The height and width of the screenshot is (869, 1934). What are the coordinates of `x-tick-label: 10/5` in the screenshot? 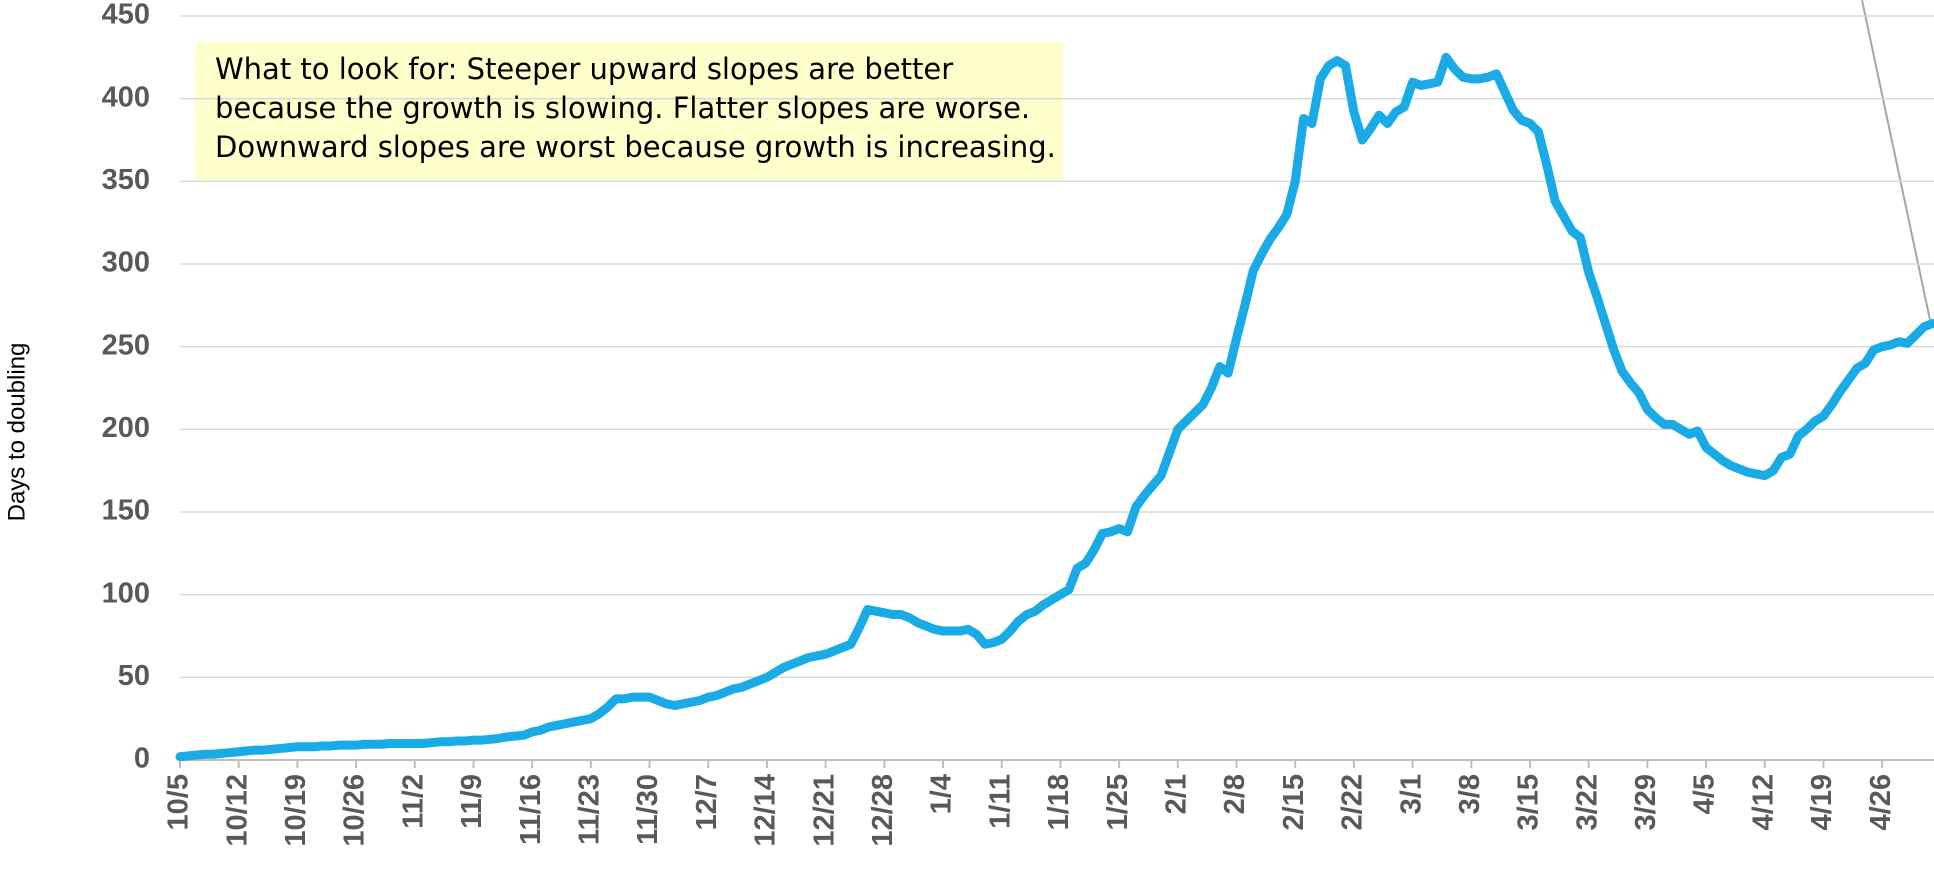 It's located at (179, 802).